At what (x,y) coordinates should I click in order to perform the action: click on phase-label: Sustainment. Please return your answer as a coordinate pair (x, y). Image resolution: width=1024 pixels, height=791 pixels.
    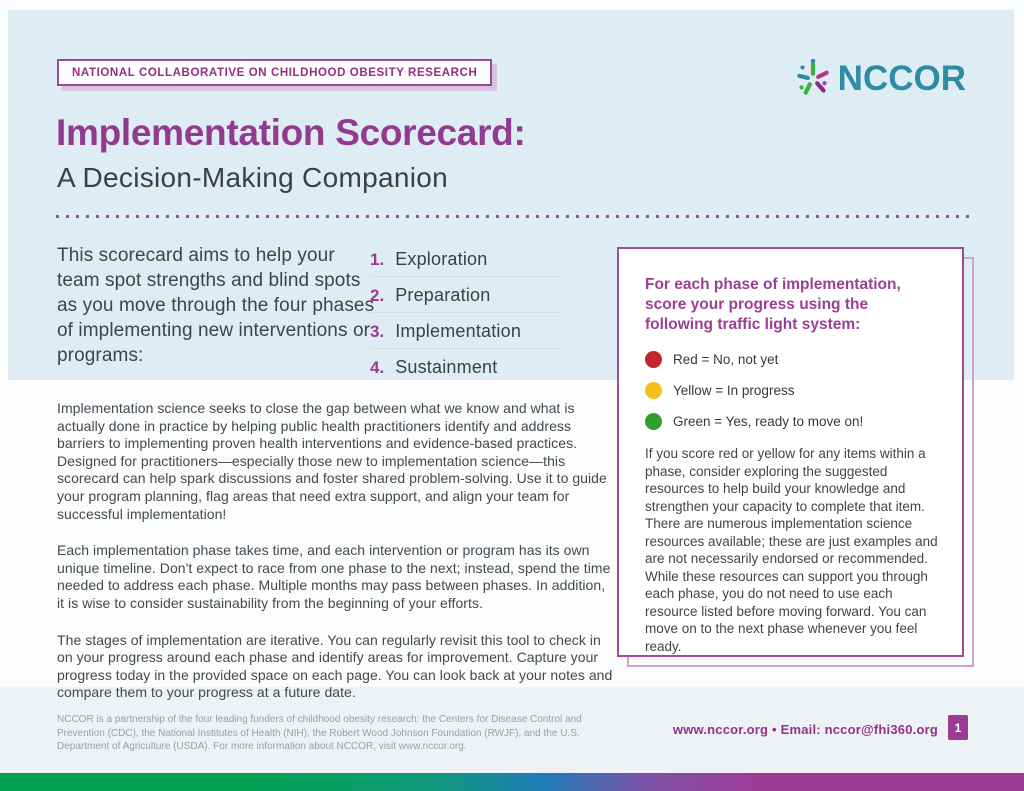
    Looking at the image, I should click on (446, 367).